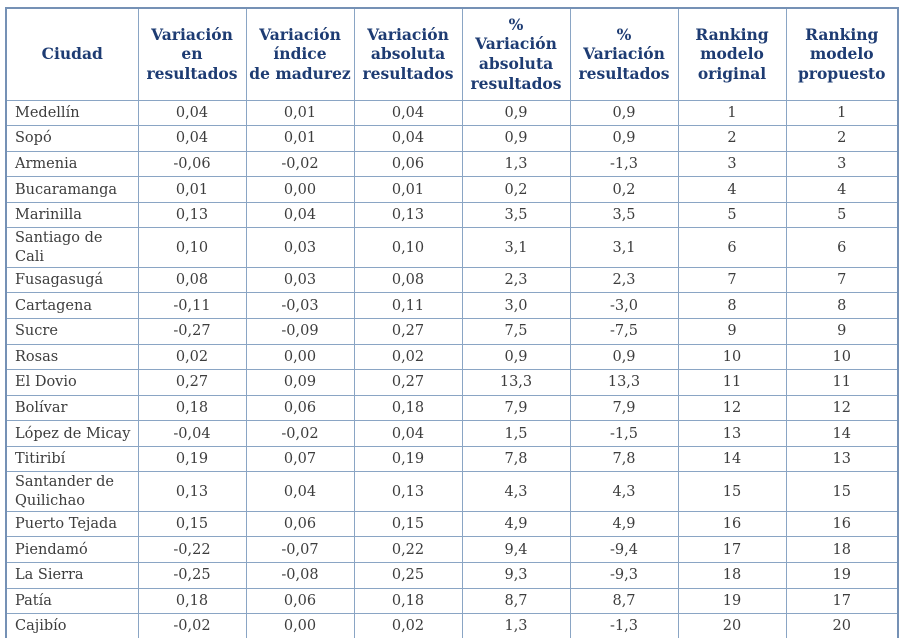  Describe the element at coordinates (192, 459) in the screenshot. I see `cell-value: 0,19` at that location.